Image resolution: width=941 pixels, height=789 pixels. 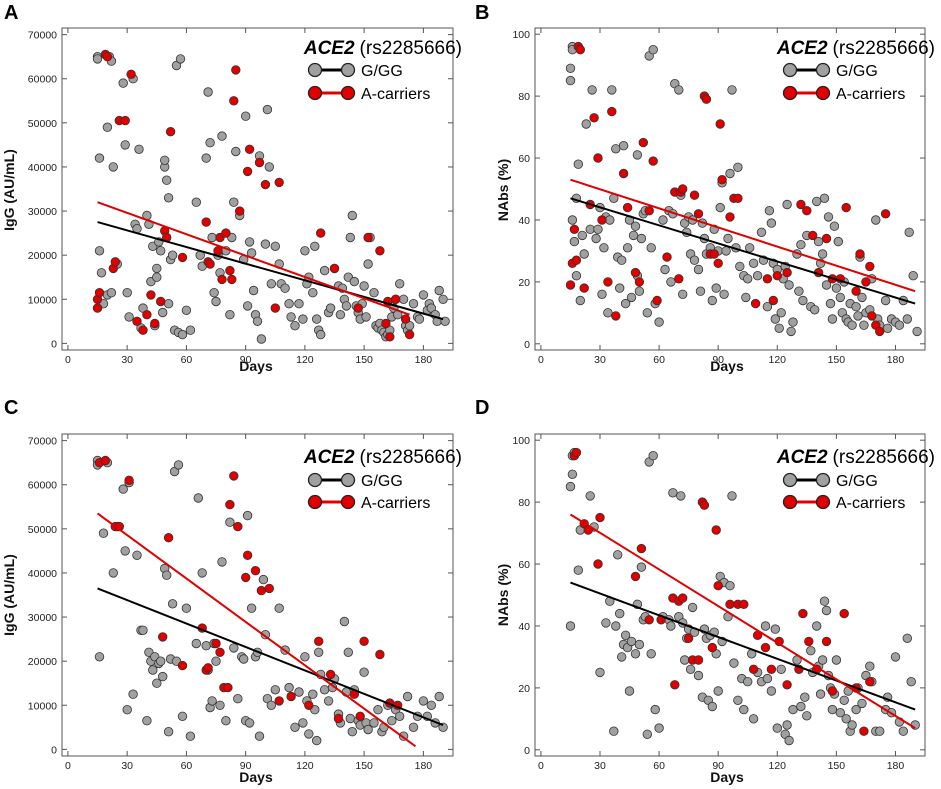 I want to click on y-tick-label: 10000, so click(x=42, y=706).